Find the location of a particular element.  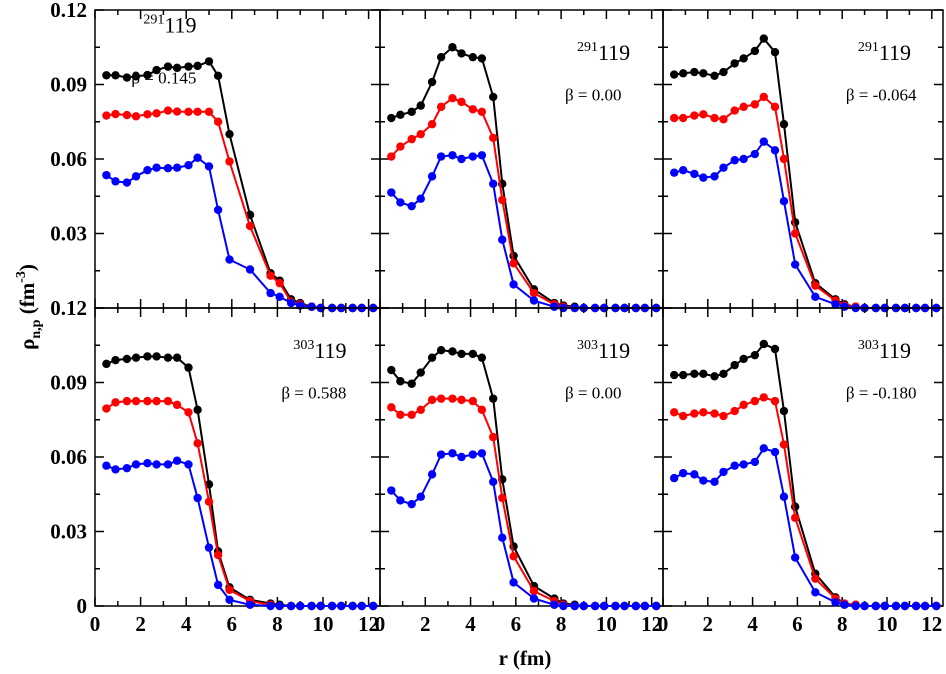

nucleus-z: 119 is located at coordinates (895, 350).